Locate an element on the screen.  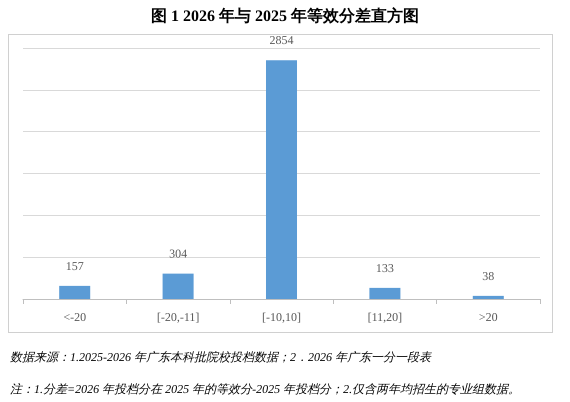
data-label: 2854 is located at coordinates (282, 40).